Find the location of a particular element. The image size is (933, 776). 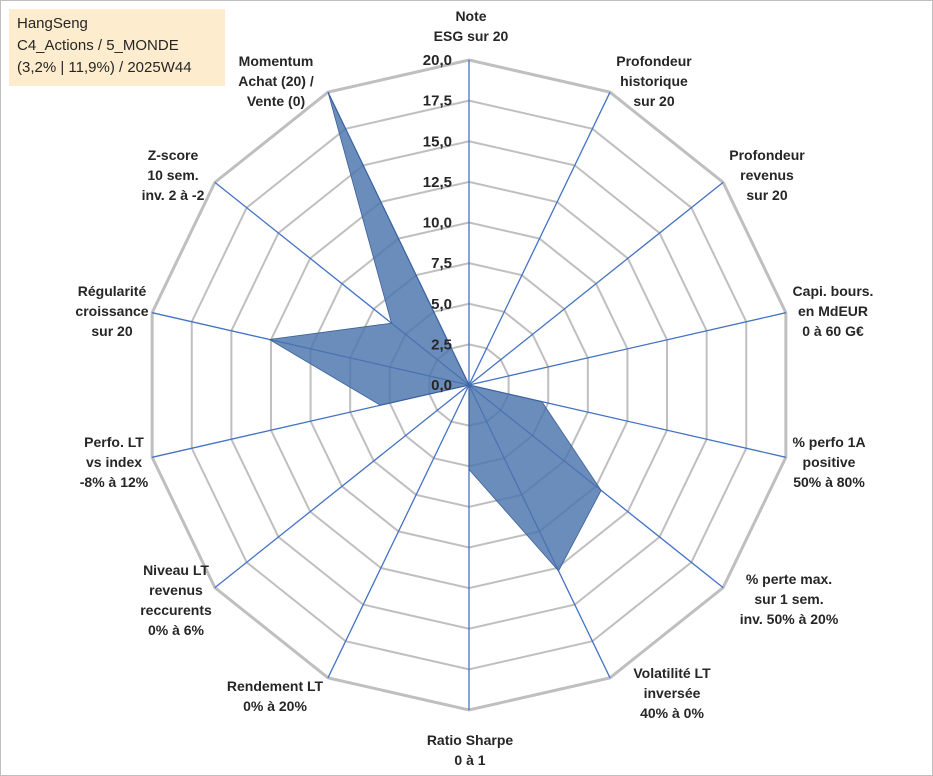

category-label: Momentum Achat (20) / Vente (0) is located at coordinates (276, 81).